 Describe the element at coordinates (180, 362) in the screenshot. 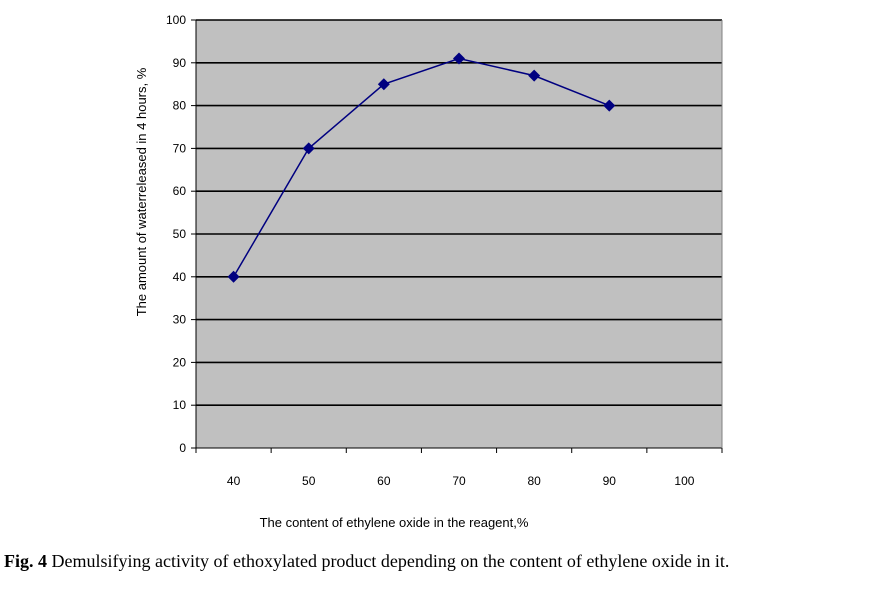

I see `y-tick-label: 20` at that location.